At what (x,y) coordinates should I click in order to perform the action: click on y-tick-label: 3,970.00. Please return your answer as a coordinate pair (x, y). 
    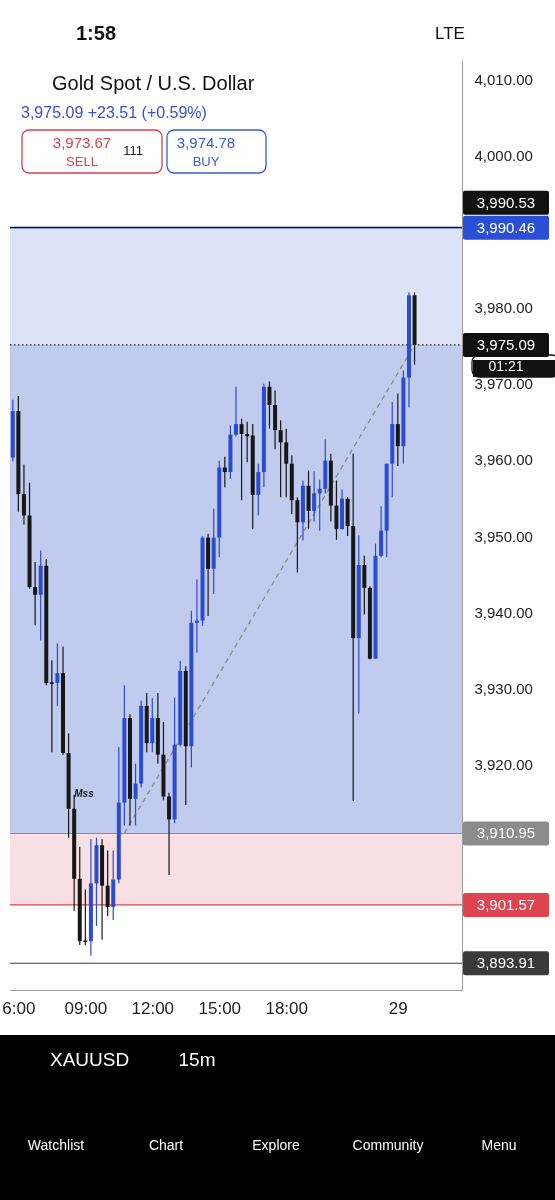
    Looking at the image, I should click on (503, 384).